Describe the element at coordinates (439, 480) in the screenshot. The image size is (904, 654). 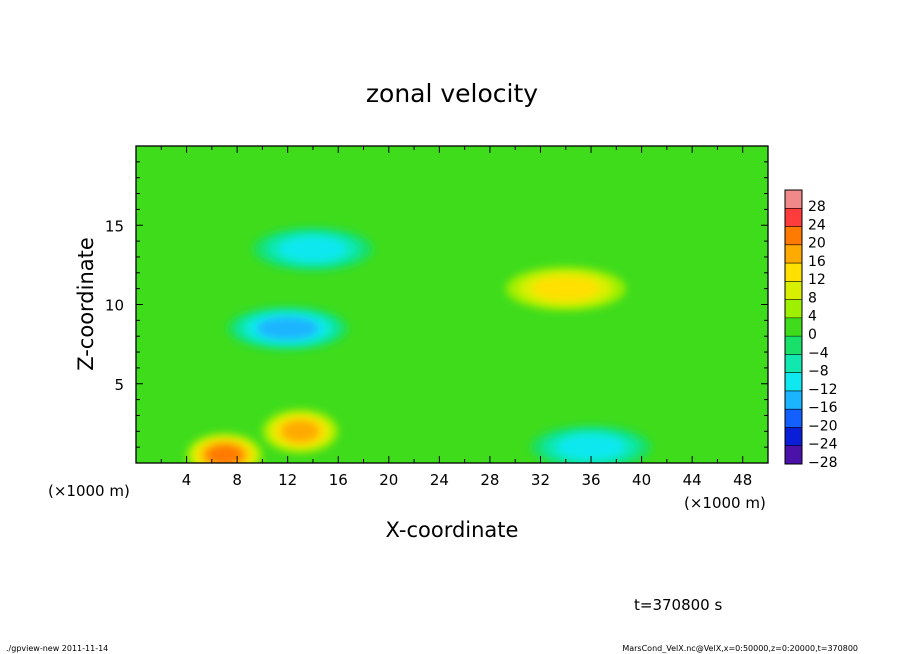
I see `x-tick-label: 24` at that location.